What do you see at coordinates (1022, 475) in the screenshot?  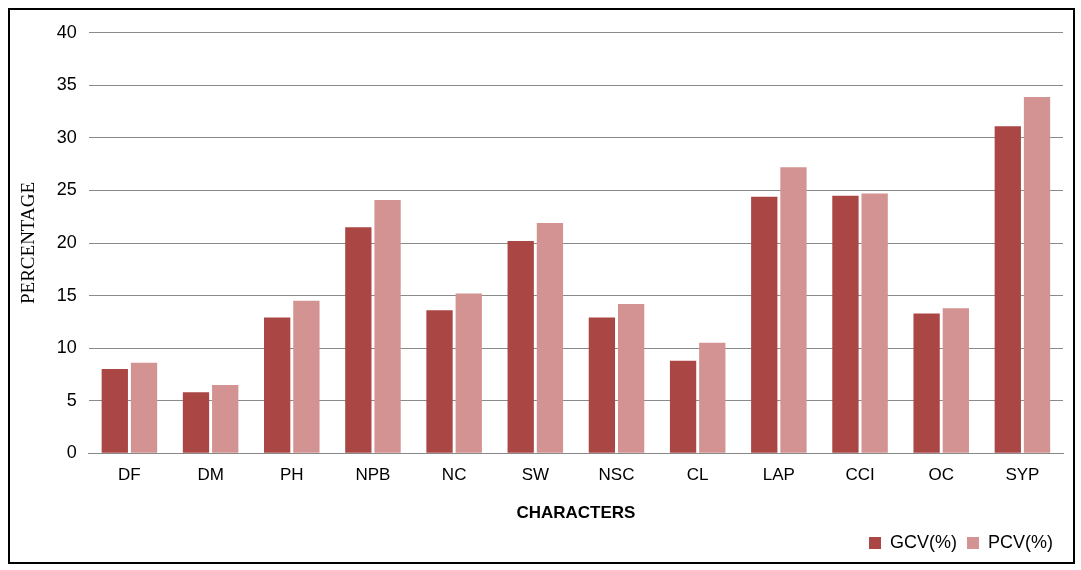 I see `x-tick-label: SYP` at bounding box center [1022, 475].